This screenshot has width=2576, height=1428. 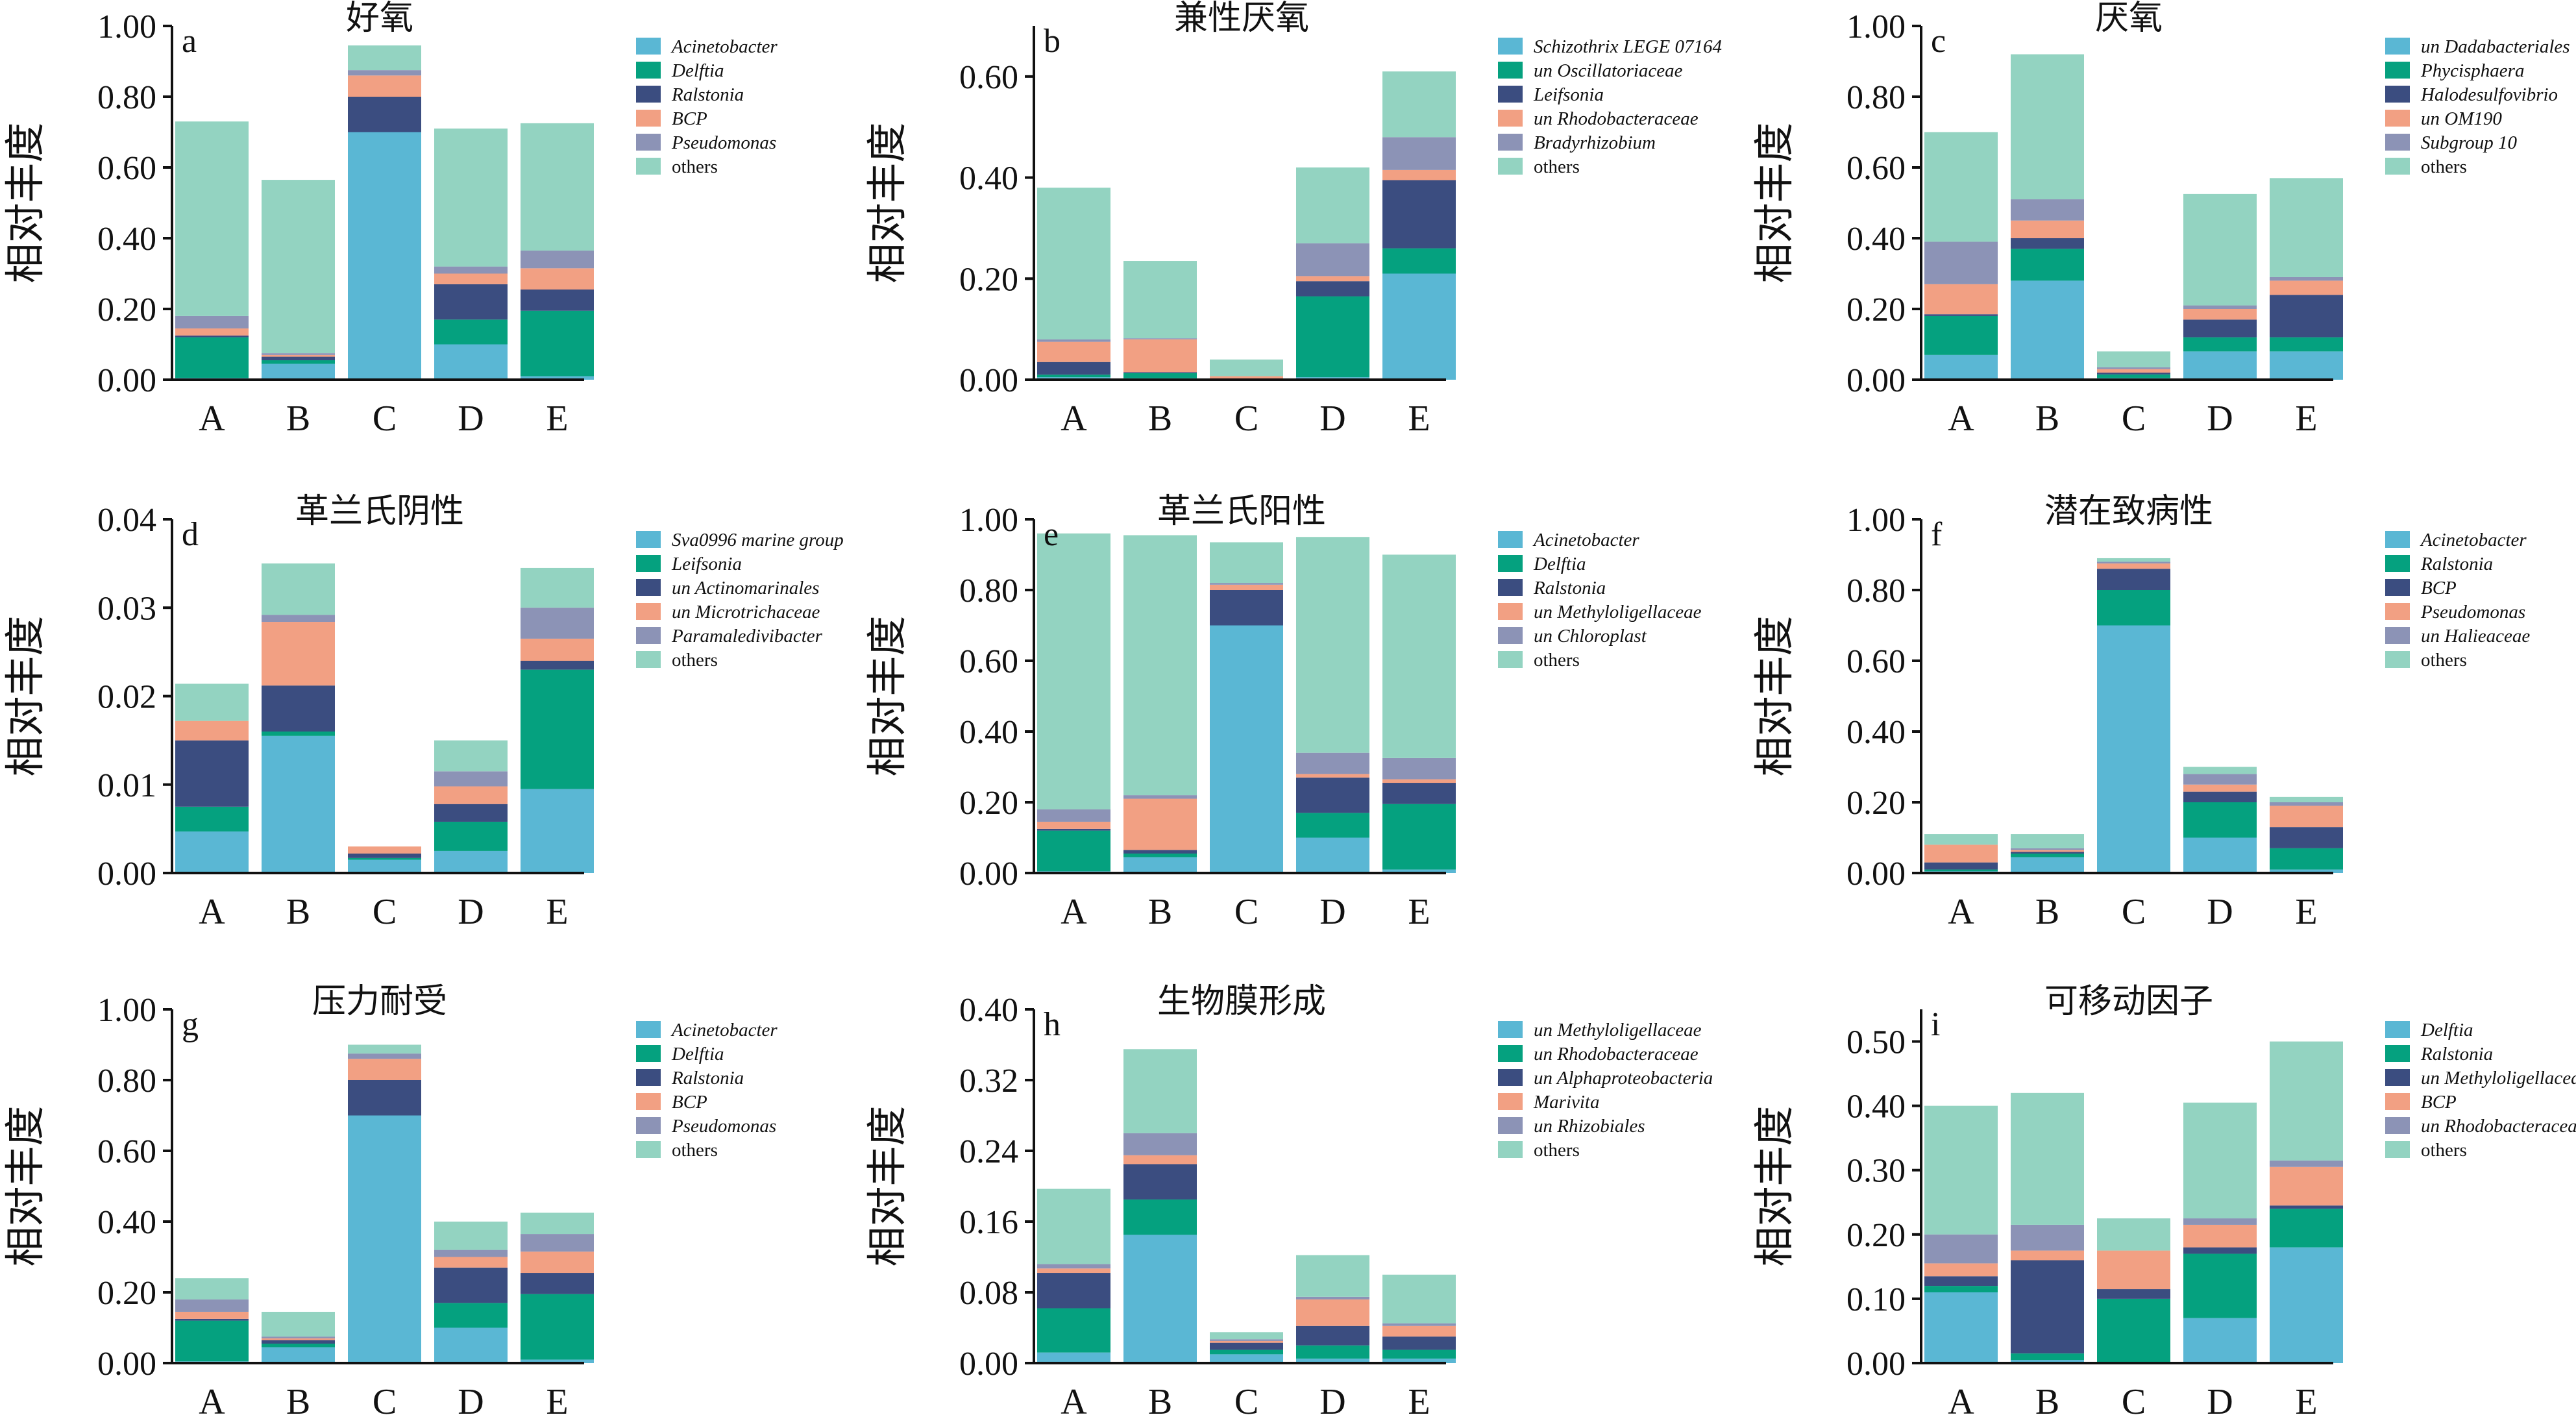 What do you see at coordinates (2472, 612) in the screenshot?
I see `legend-label: Pseudomonas` at bounding box center [2472, 612].